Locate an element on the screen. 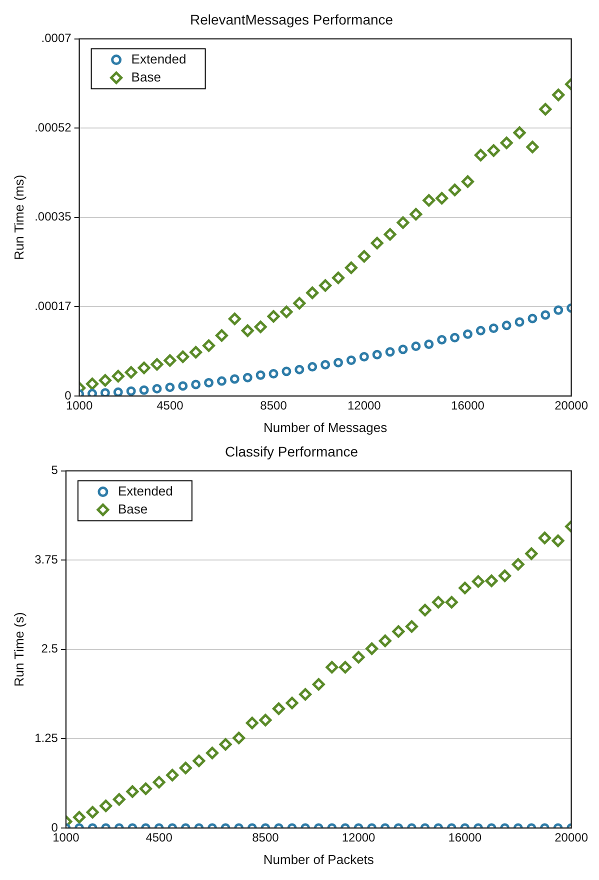 Image resolution: width=599 pixels, height=880 pixels. chart-title: Classify Performance is located at coordinates (291, 451).